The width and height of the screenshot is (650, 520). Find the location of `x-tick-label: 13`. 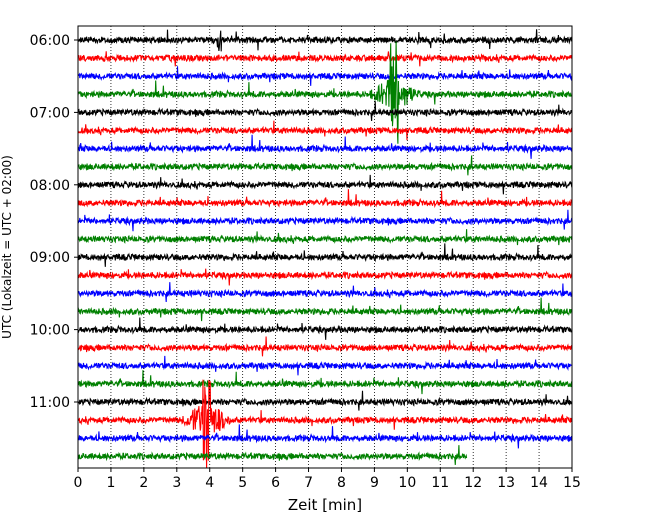

x-tick-label: 13 is located at coordinates (506, 483).